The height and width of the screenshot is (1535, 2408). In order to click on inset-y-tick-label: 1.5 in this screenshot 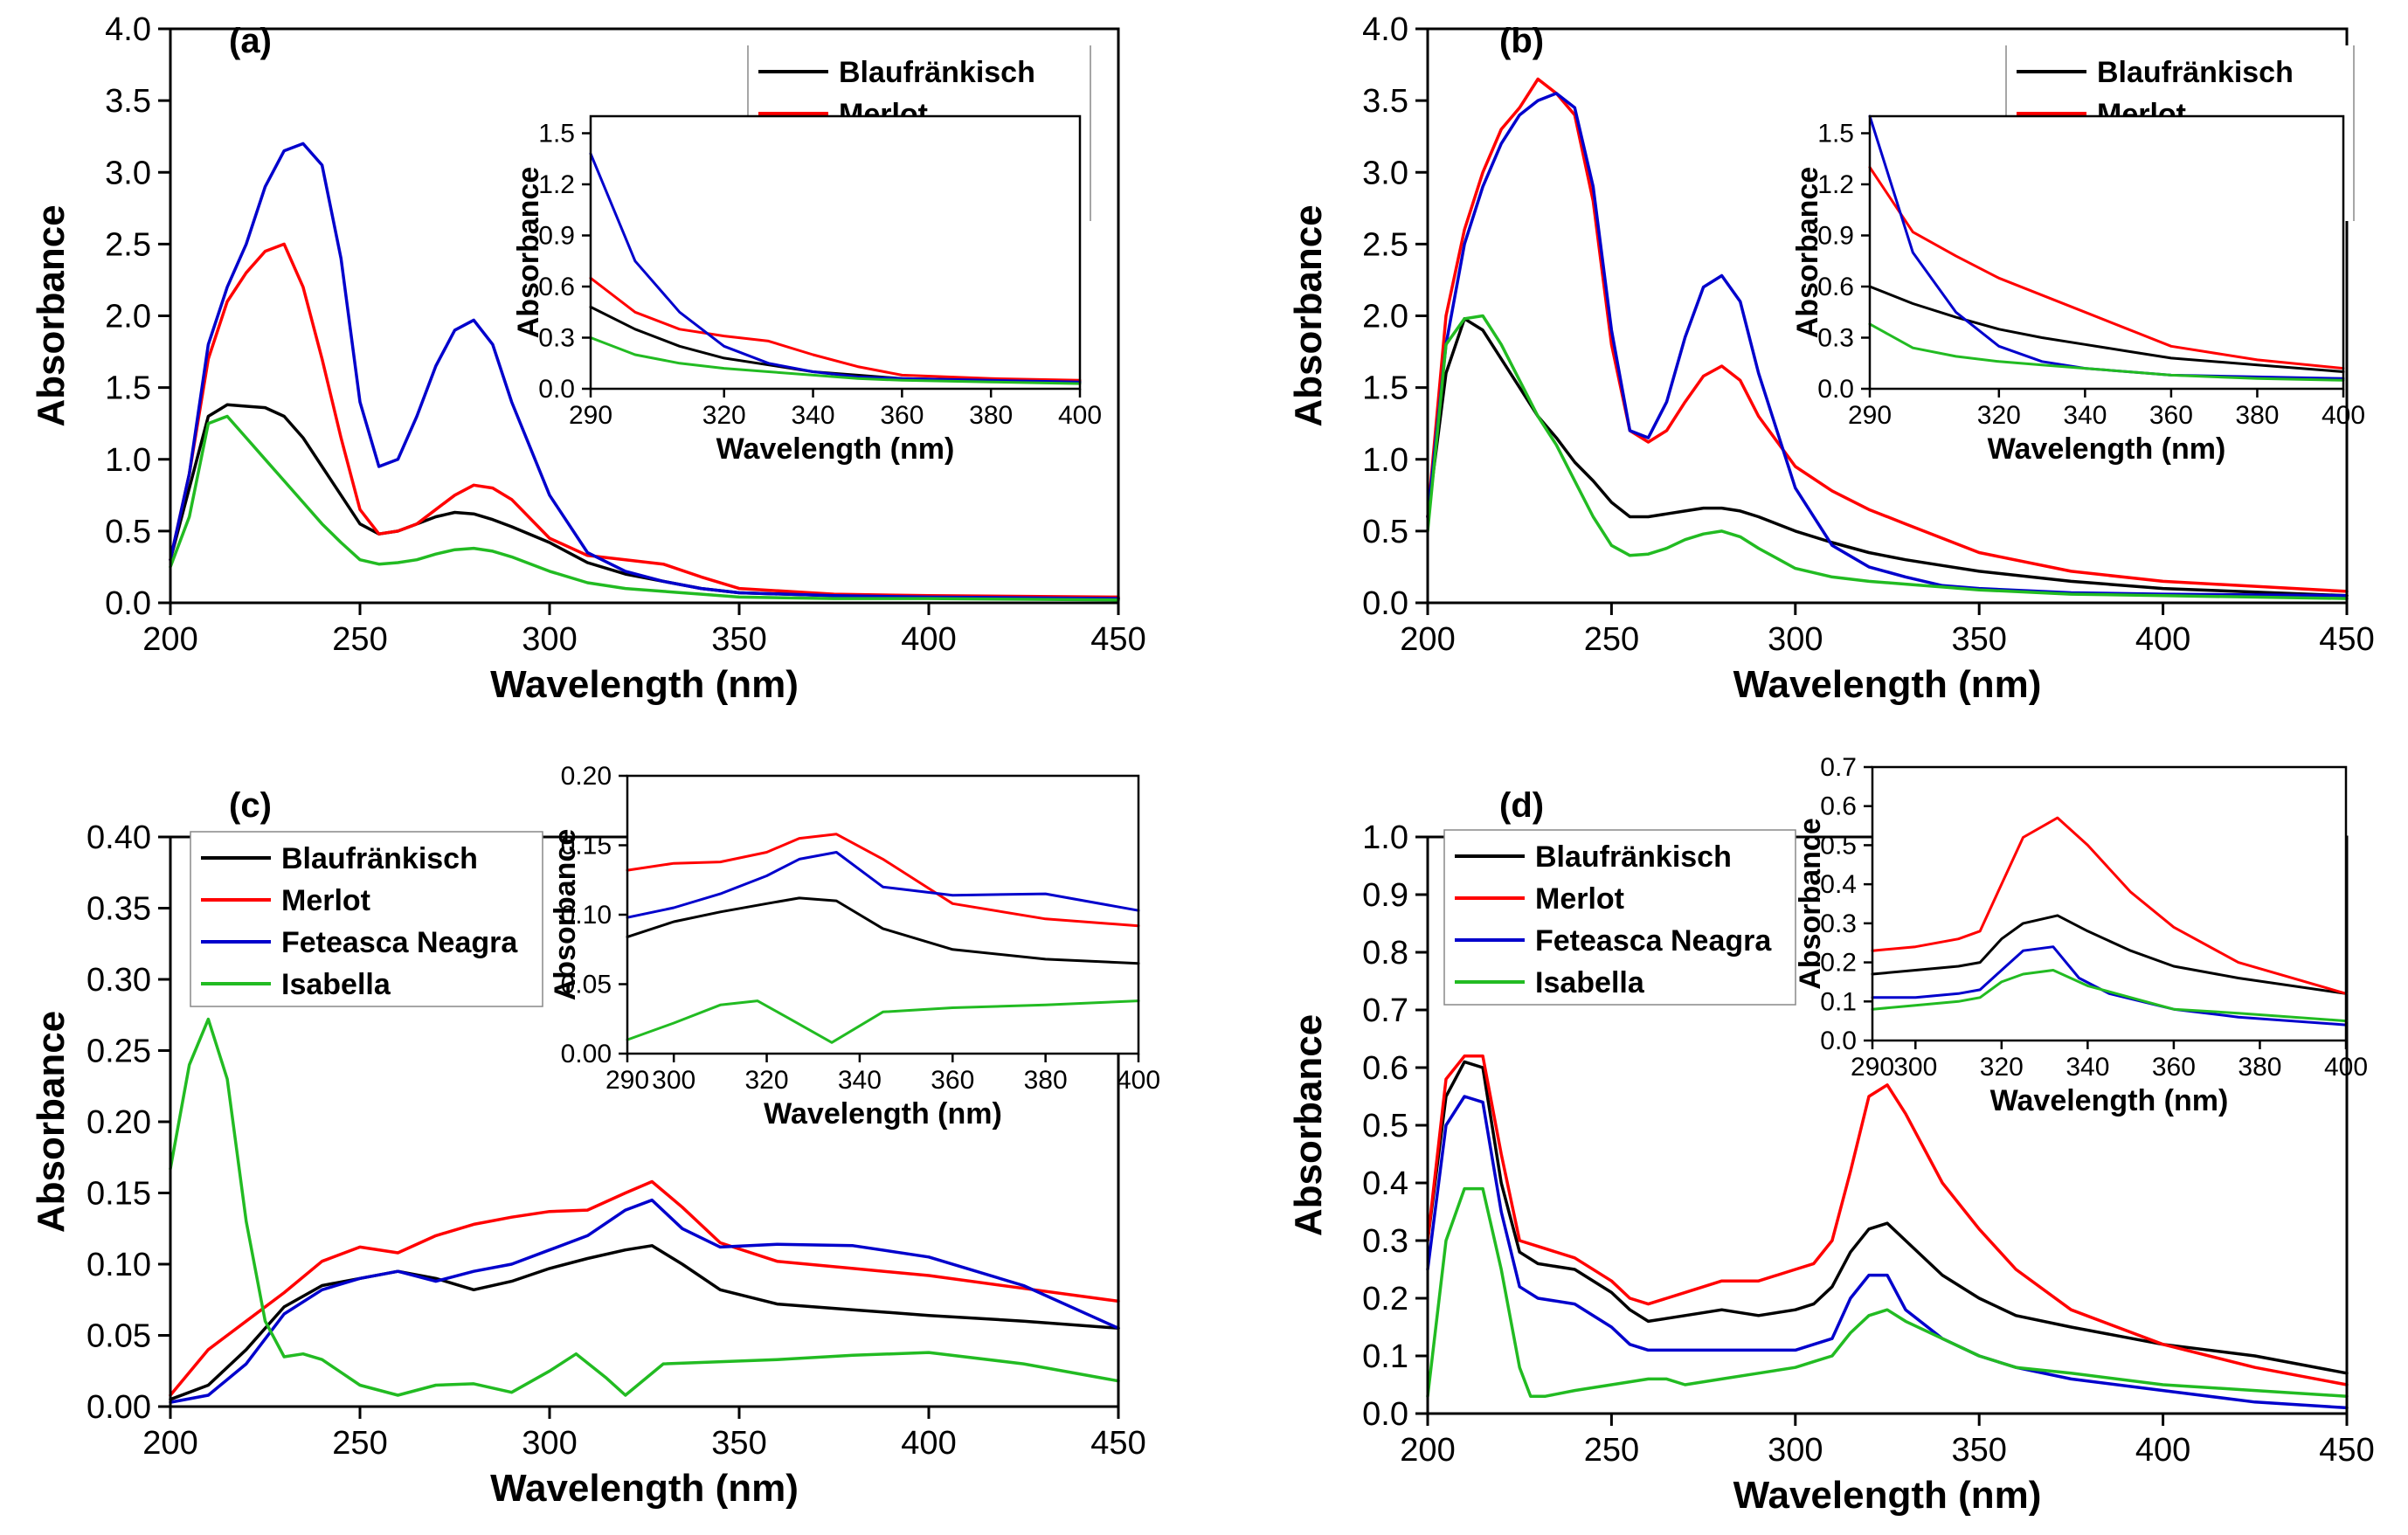, I will do `click(556, 134)`.